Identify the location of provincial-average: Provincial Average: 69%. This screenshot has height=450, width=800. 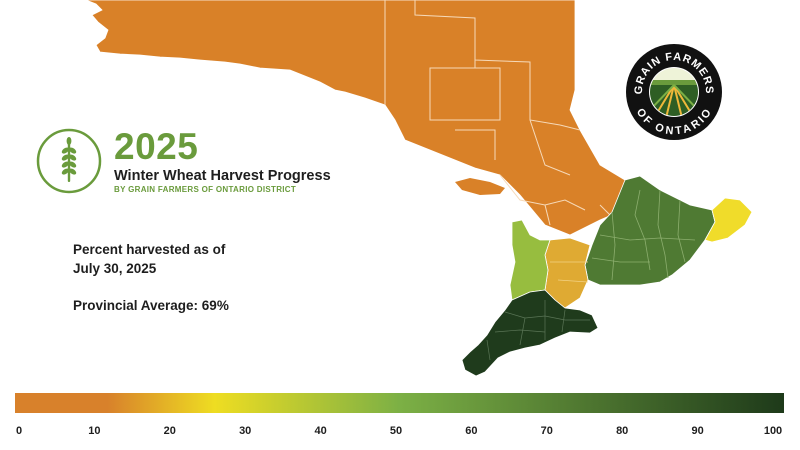
(151, 305).